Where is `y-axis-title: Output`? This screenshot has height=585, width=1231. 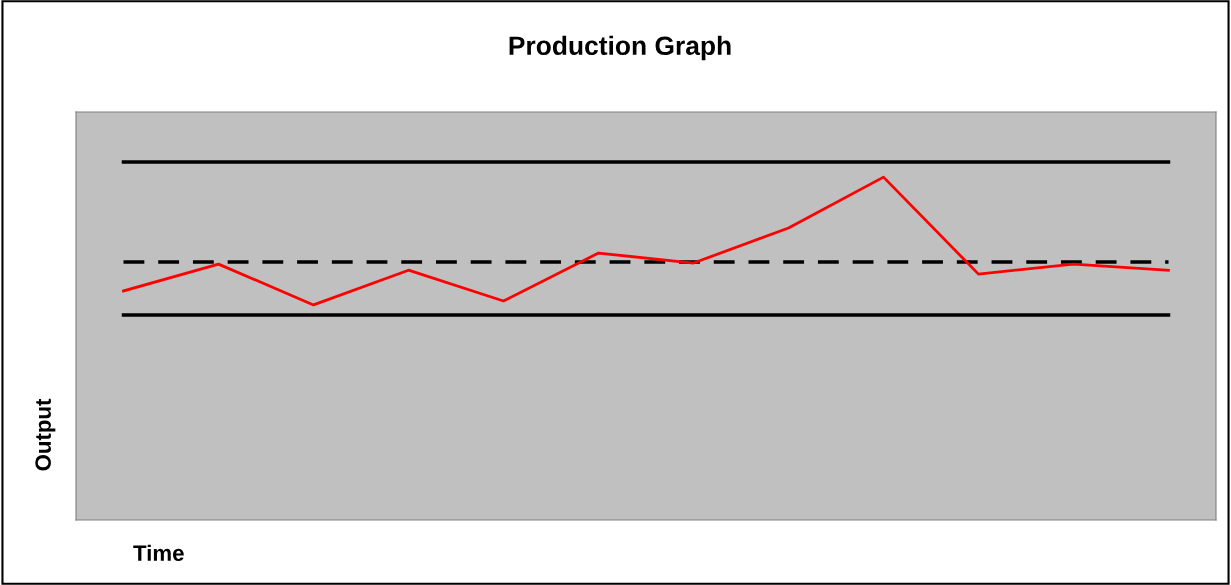
y-axis-title: Output is located at coordinates (45, 434).